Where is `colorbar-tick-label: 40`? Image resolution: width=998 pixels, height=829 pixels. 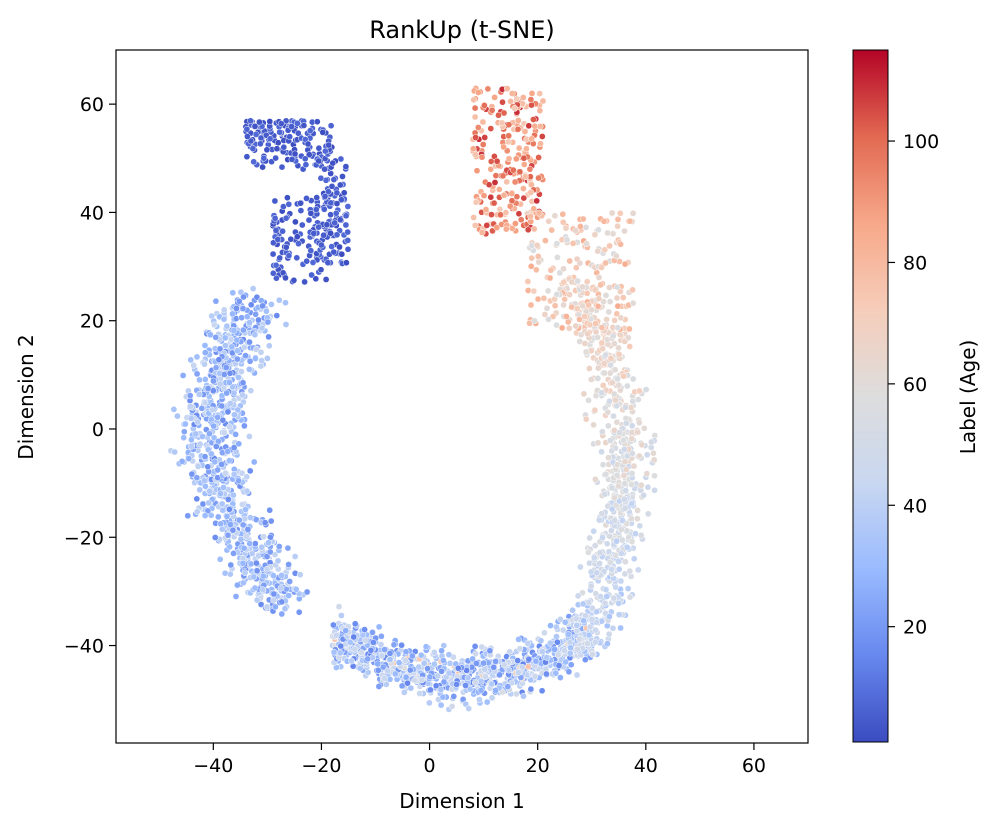 colorbar-tick-label: 40 is located at coordinates (915, 506).